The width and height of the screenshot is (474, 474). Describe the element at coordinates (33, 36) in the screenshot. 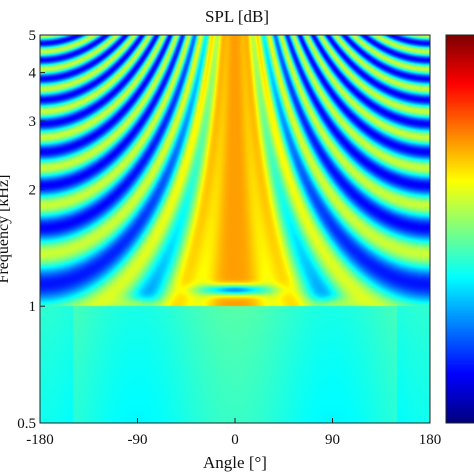

I see `y-tick-label: 5` at that location.